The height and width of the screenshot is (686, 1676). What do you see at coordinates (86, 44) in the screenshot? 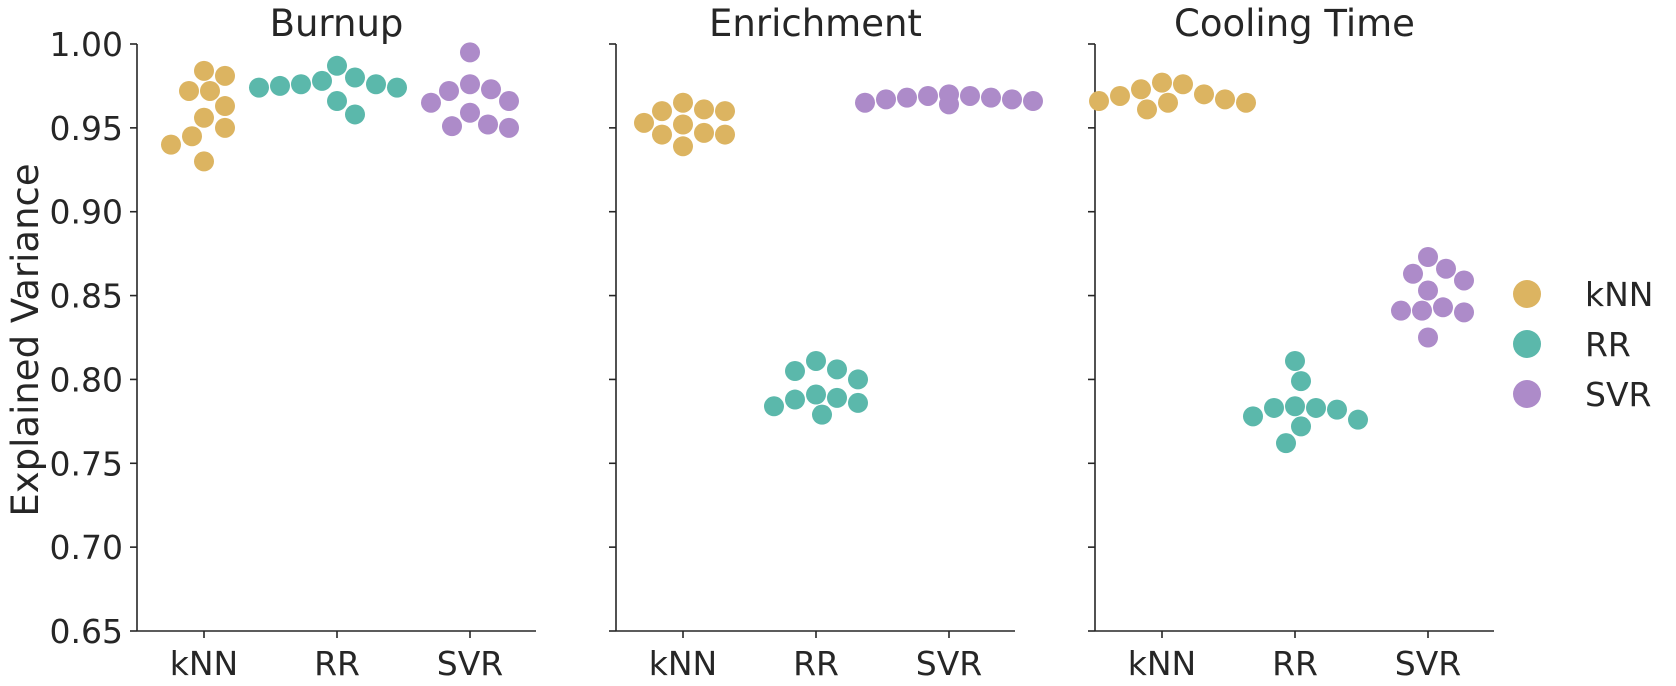
I see `y-tick-label: 1.00` at bounding box center [86, 44].